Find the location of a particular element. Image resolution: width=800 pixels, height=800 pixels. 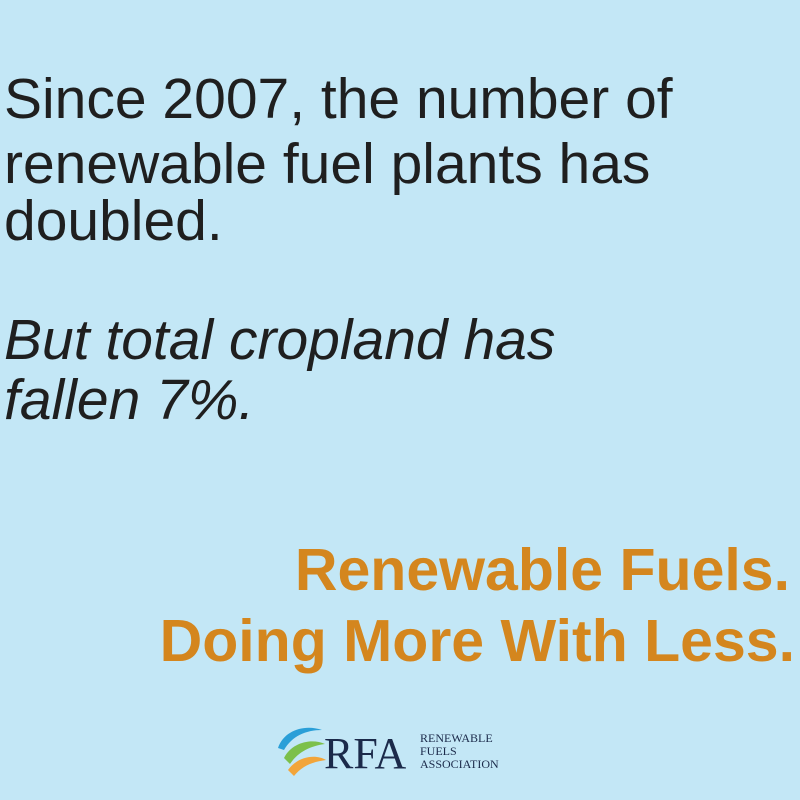

statement-line: Since 2007, the number of is located at coordinates (338, 99).